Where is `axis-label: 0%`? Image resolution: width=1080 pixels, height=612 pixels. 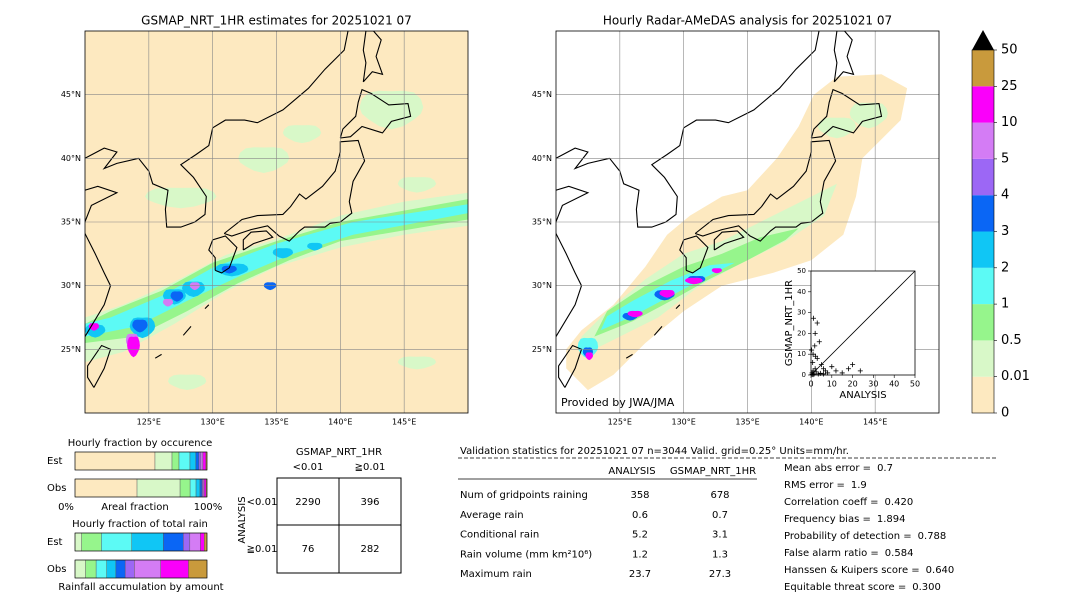
axis-label: 0% is located at coordinates (66, 507).